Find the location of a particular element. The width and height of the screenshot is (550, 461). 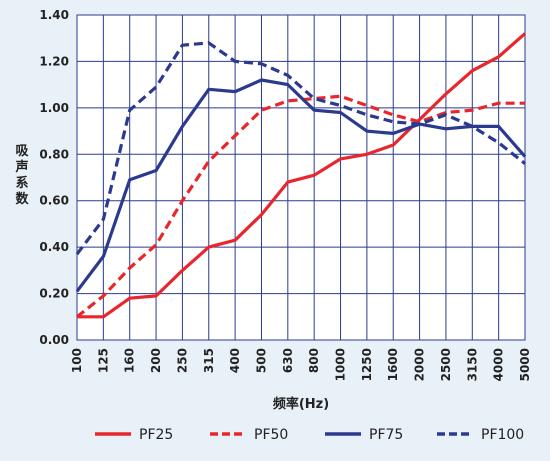

x-tick-label: 3150 is located at coordinates (472, 364).